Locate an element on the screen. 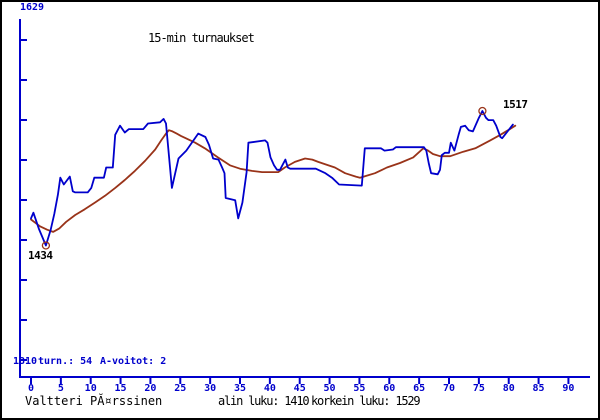  min-marker-circle is located at coordinates (46, 245).